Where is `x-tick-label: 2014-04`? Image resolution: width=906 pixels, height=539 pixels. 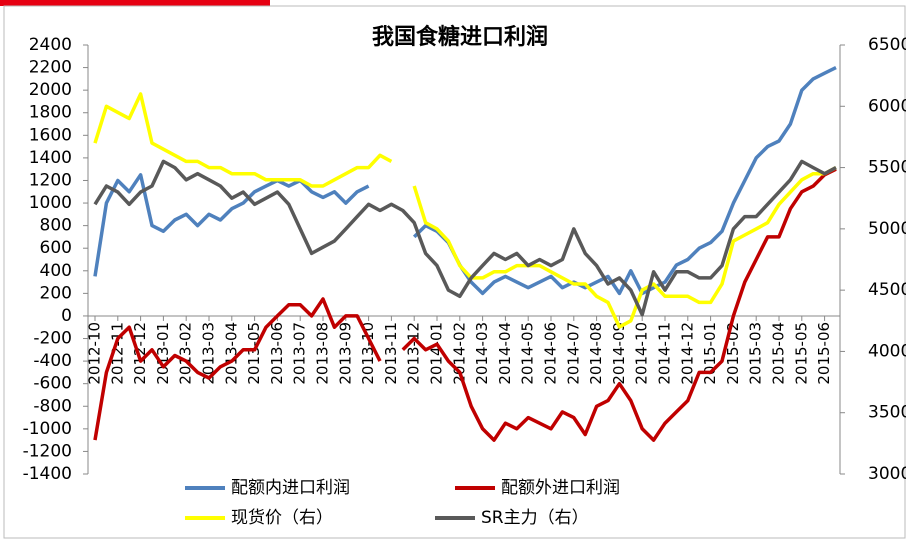 x-tick-label: 2014-04 is located at coordinates (505, 353).